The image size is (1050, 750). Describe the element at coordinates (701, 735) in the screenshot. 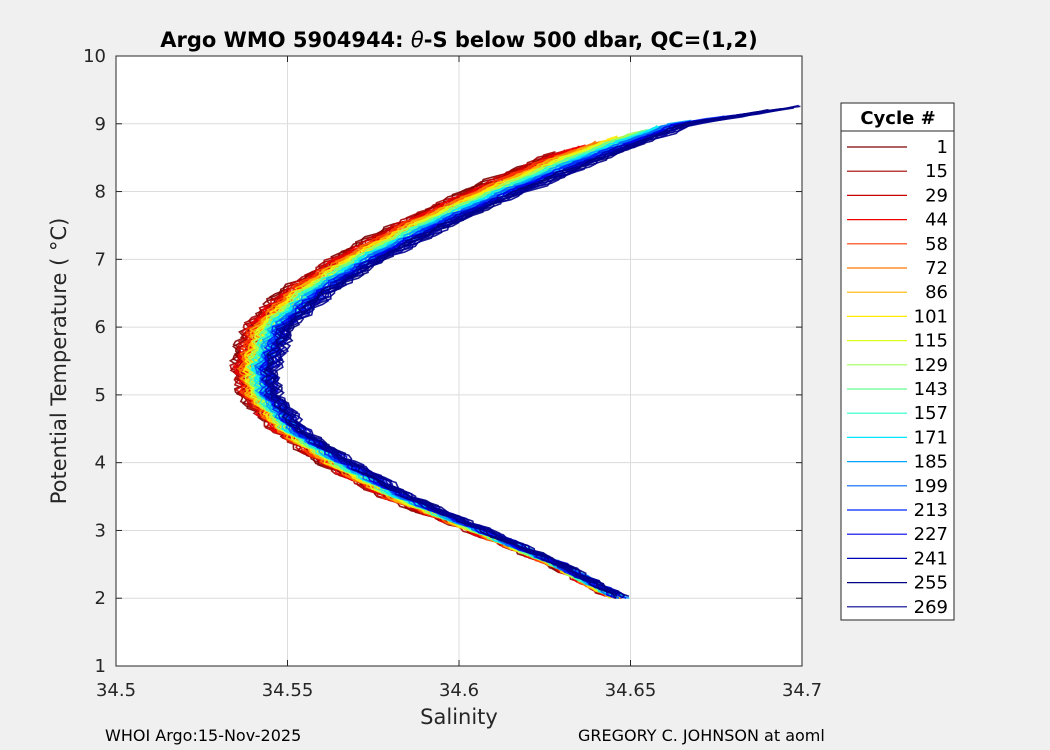

I see `footer-right: GREGORY C. JOHNSON at aoml` at that location.